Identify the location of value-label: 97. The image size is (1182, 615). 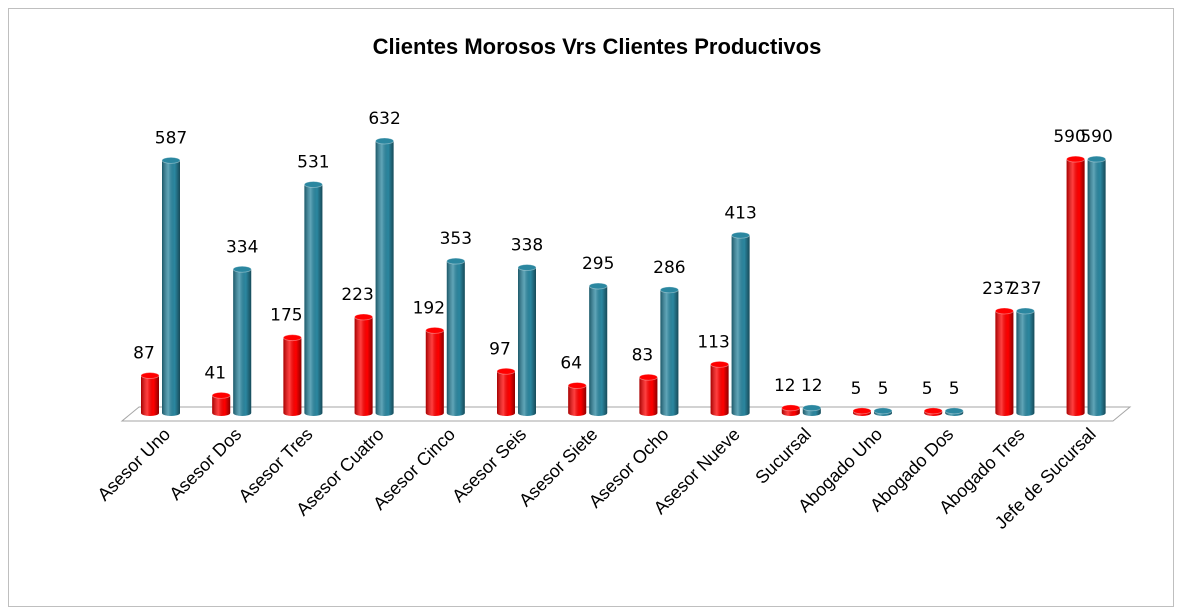
(500, 349).